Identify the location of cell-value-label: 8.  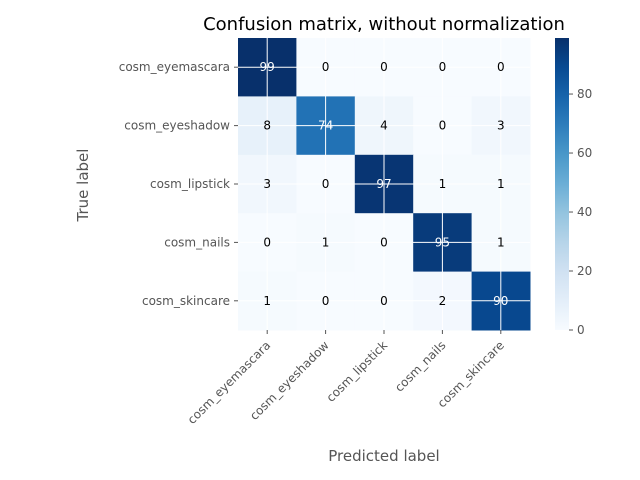
(267, 126).